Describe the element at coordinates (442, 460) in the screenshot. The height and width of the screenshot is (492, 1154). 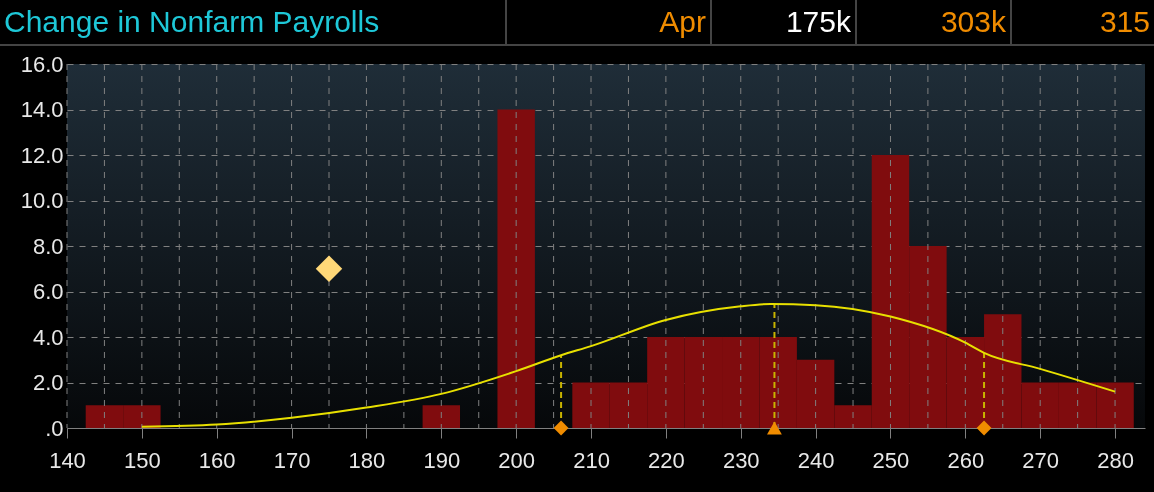
I see `x-tick-label: 190` at that location.